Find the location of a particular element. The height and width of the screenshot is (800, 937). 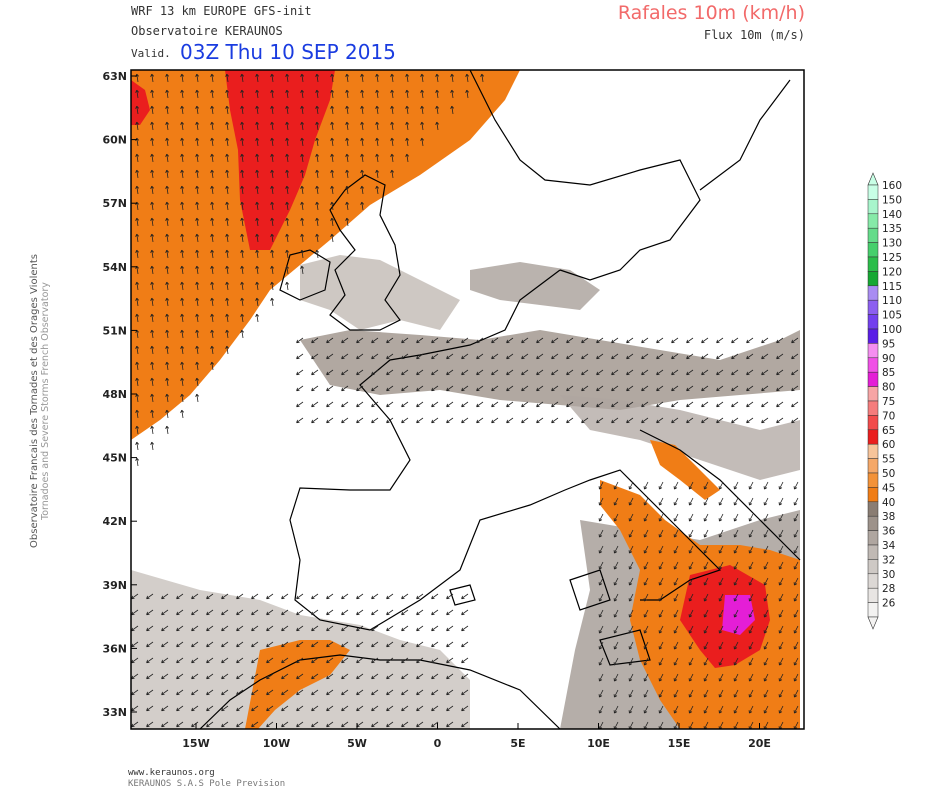

legend-label: 90 is located at coordinates (888, 359).